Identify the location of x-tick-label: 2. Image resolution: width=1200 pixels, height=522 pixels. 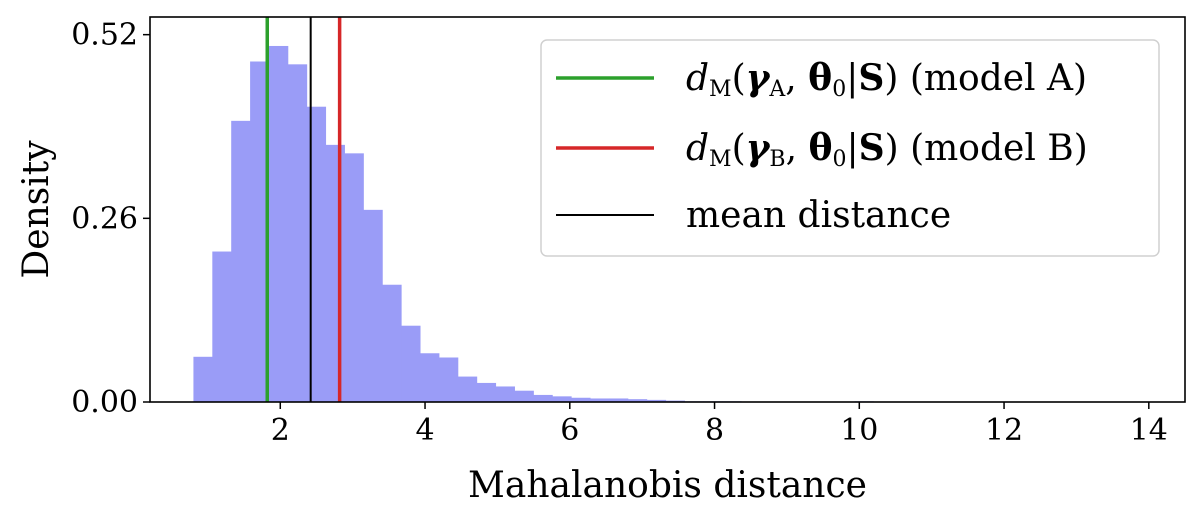
(280, 430).